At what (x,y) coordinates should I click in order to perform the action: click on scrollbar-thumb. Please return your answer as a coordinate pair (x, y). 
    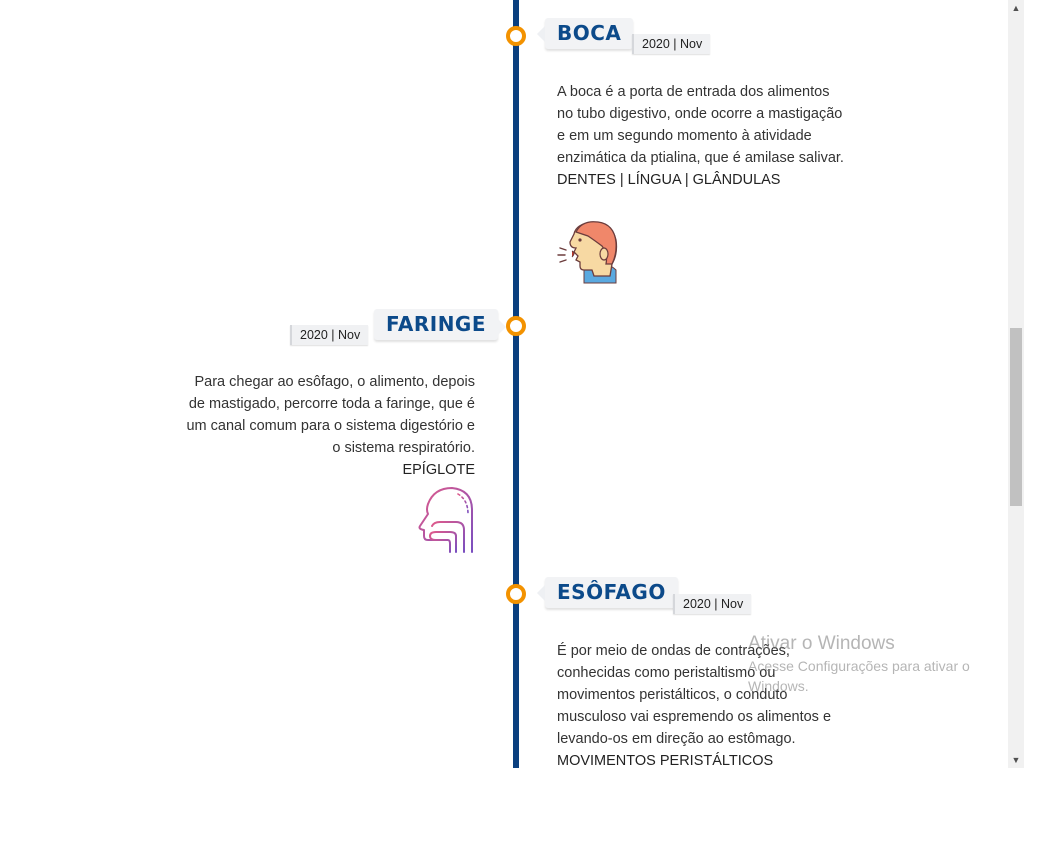
    Looking at the image, I should click on (1016, 417).